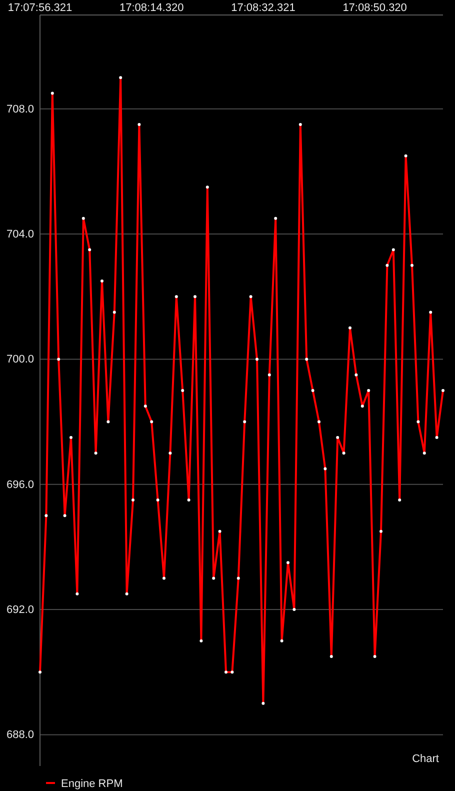 This screenshot has width=455, height=791. I want to click on y-tick-label: 704.0, so click(20, 234).